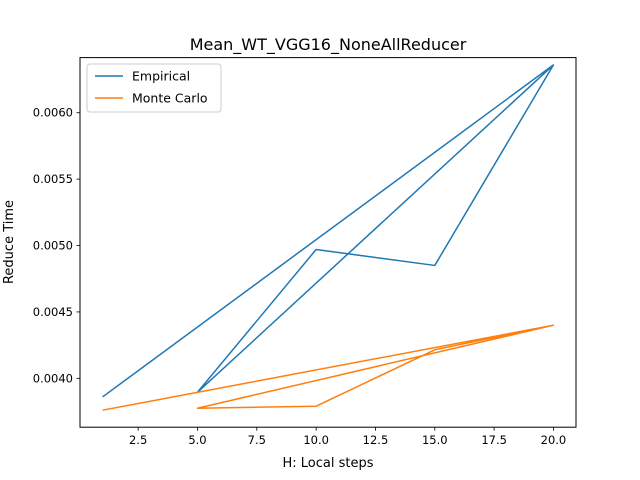 The height and width of the screenshot is (480, 640). What do you see at coordinates (138, 440) in the screenshot?
I see `x-tick-label: 2.5` at bounding box center [138, 440].